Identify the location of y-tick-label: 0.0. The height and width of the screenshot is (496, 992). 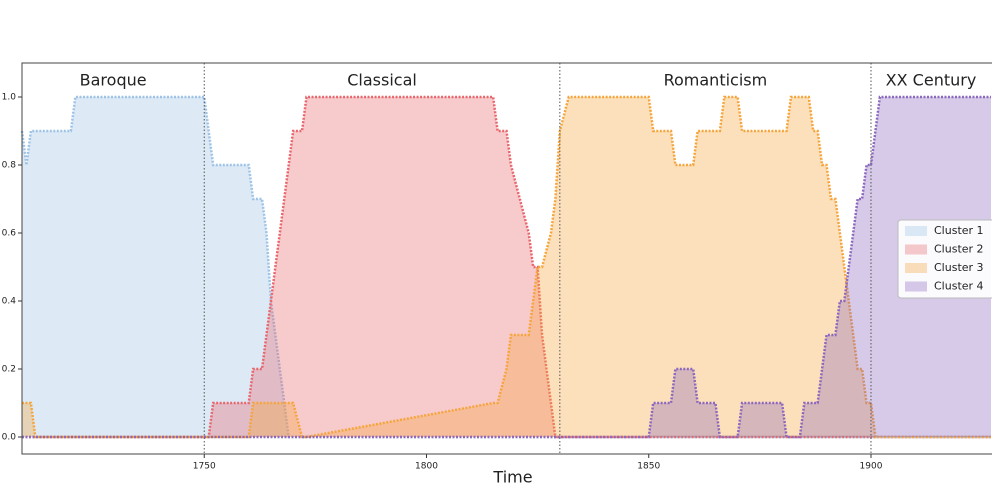
(9, 438).